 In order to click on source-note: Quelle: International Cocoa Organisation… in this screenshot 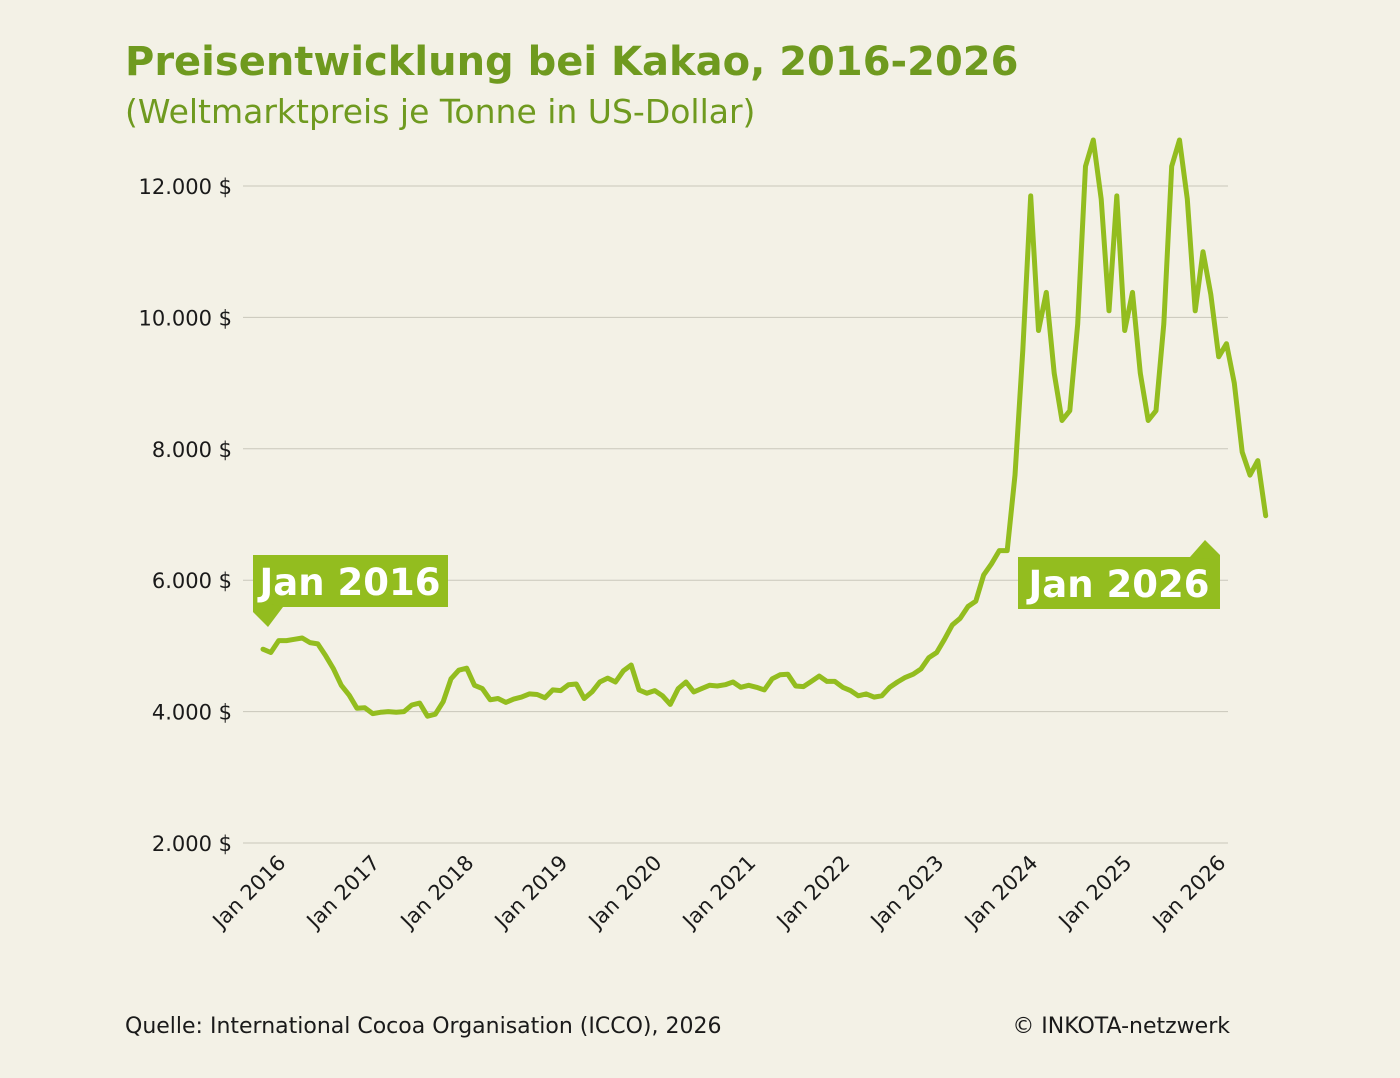, I will do `click(423, 1026)`.